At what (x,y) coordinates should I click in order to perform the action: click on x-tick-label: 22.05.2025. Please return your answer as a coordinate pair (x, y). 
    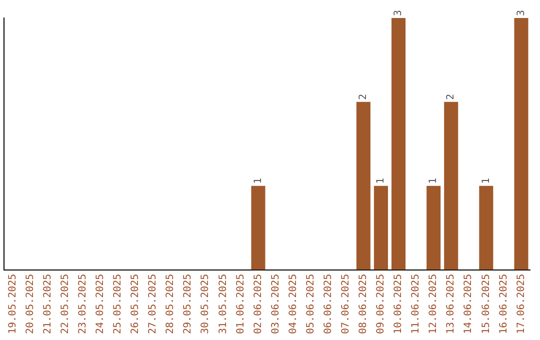
    Looking at the image, I should click on (65, 304).